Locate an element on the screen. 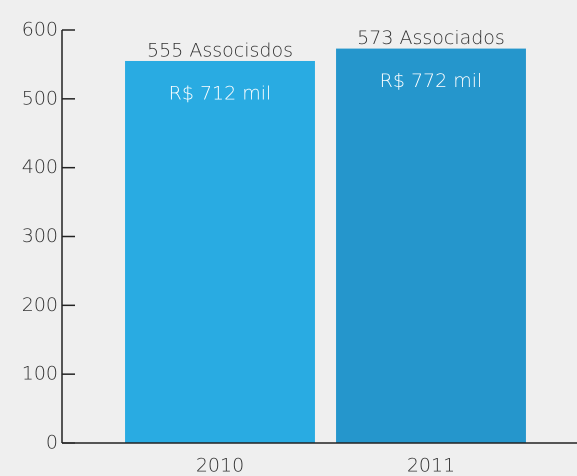  y-tick-label: 0 is located at coordinates (52, 443).